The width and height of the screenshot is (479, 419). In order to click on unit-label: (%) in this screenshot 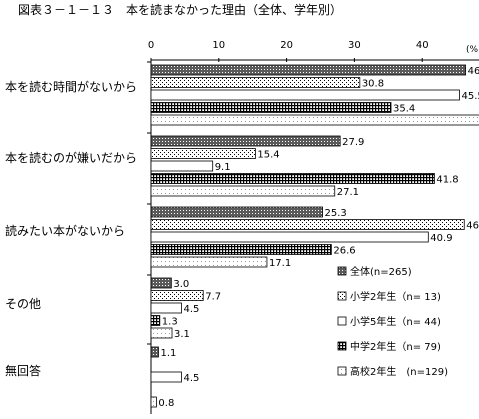, I will do `click(472, 50)`.